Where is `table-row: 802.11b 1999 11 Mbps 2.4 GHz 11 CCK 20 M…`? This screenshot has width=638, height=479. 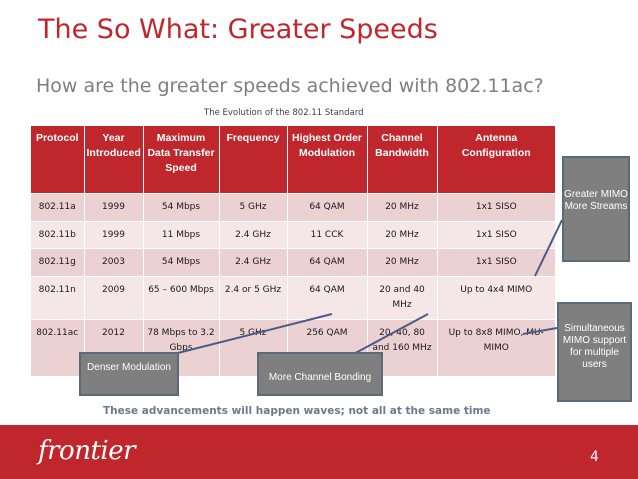 table-row: 802.11b 1999 11 Mbps 2.4 GHz 11 CCK 20 M… is located at coordinates (293, 234).